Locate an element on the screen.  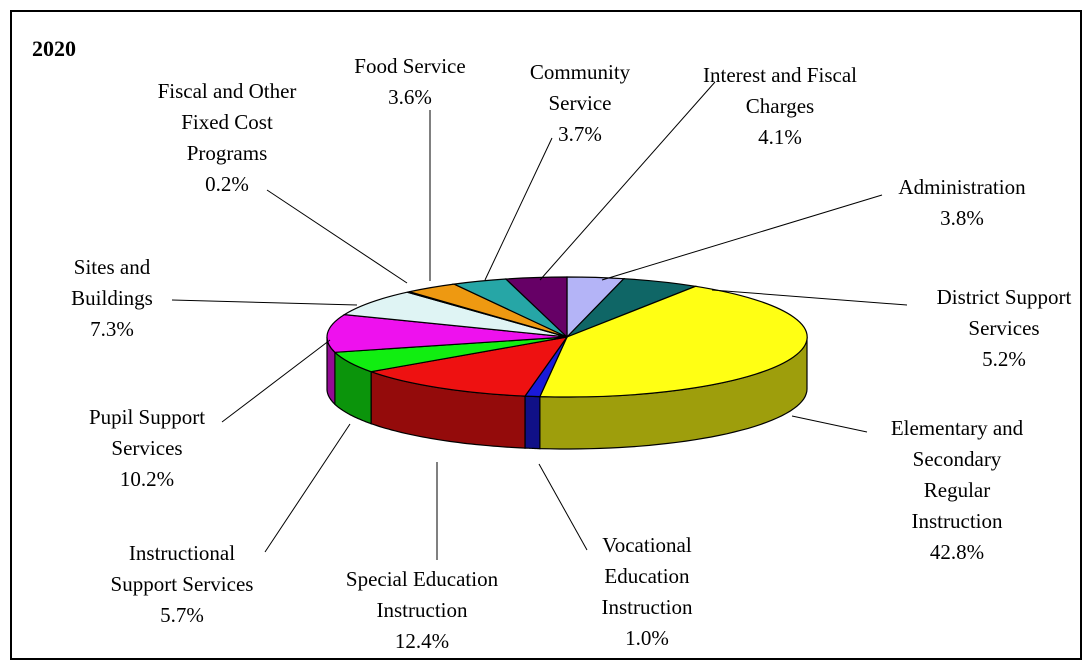
data-label-8: Fiscal and Other Fixed Cost Programs 0.2% is located at coordinates (227, 137).